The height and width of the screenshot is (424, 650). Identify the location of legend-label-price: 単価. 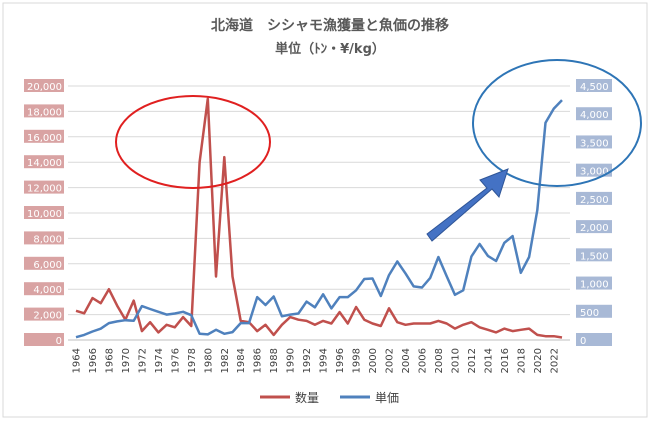
(387, 398).